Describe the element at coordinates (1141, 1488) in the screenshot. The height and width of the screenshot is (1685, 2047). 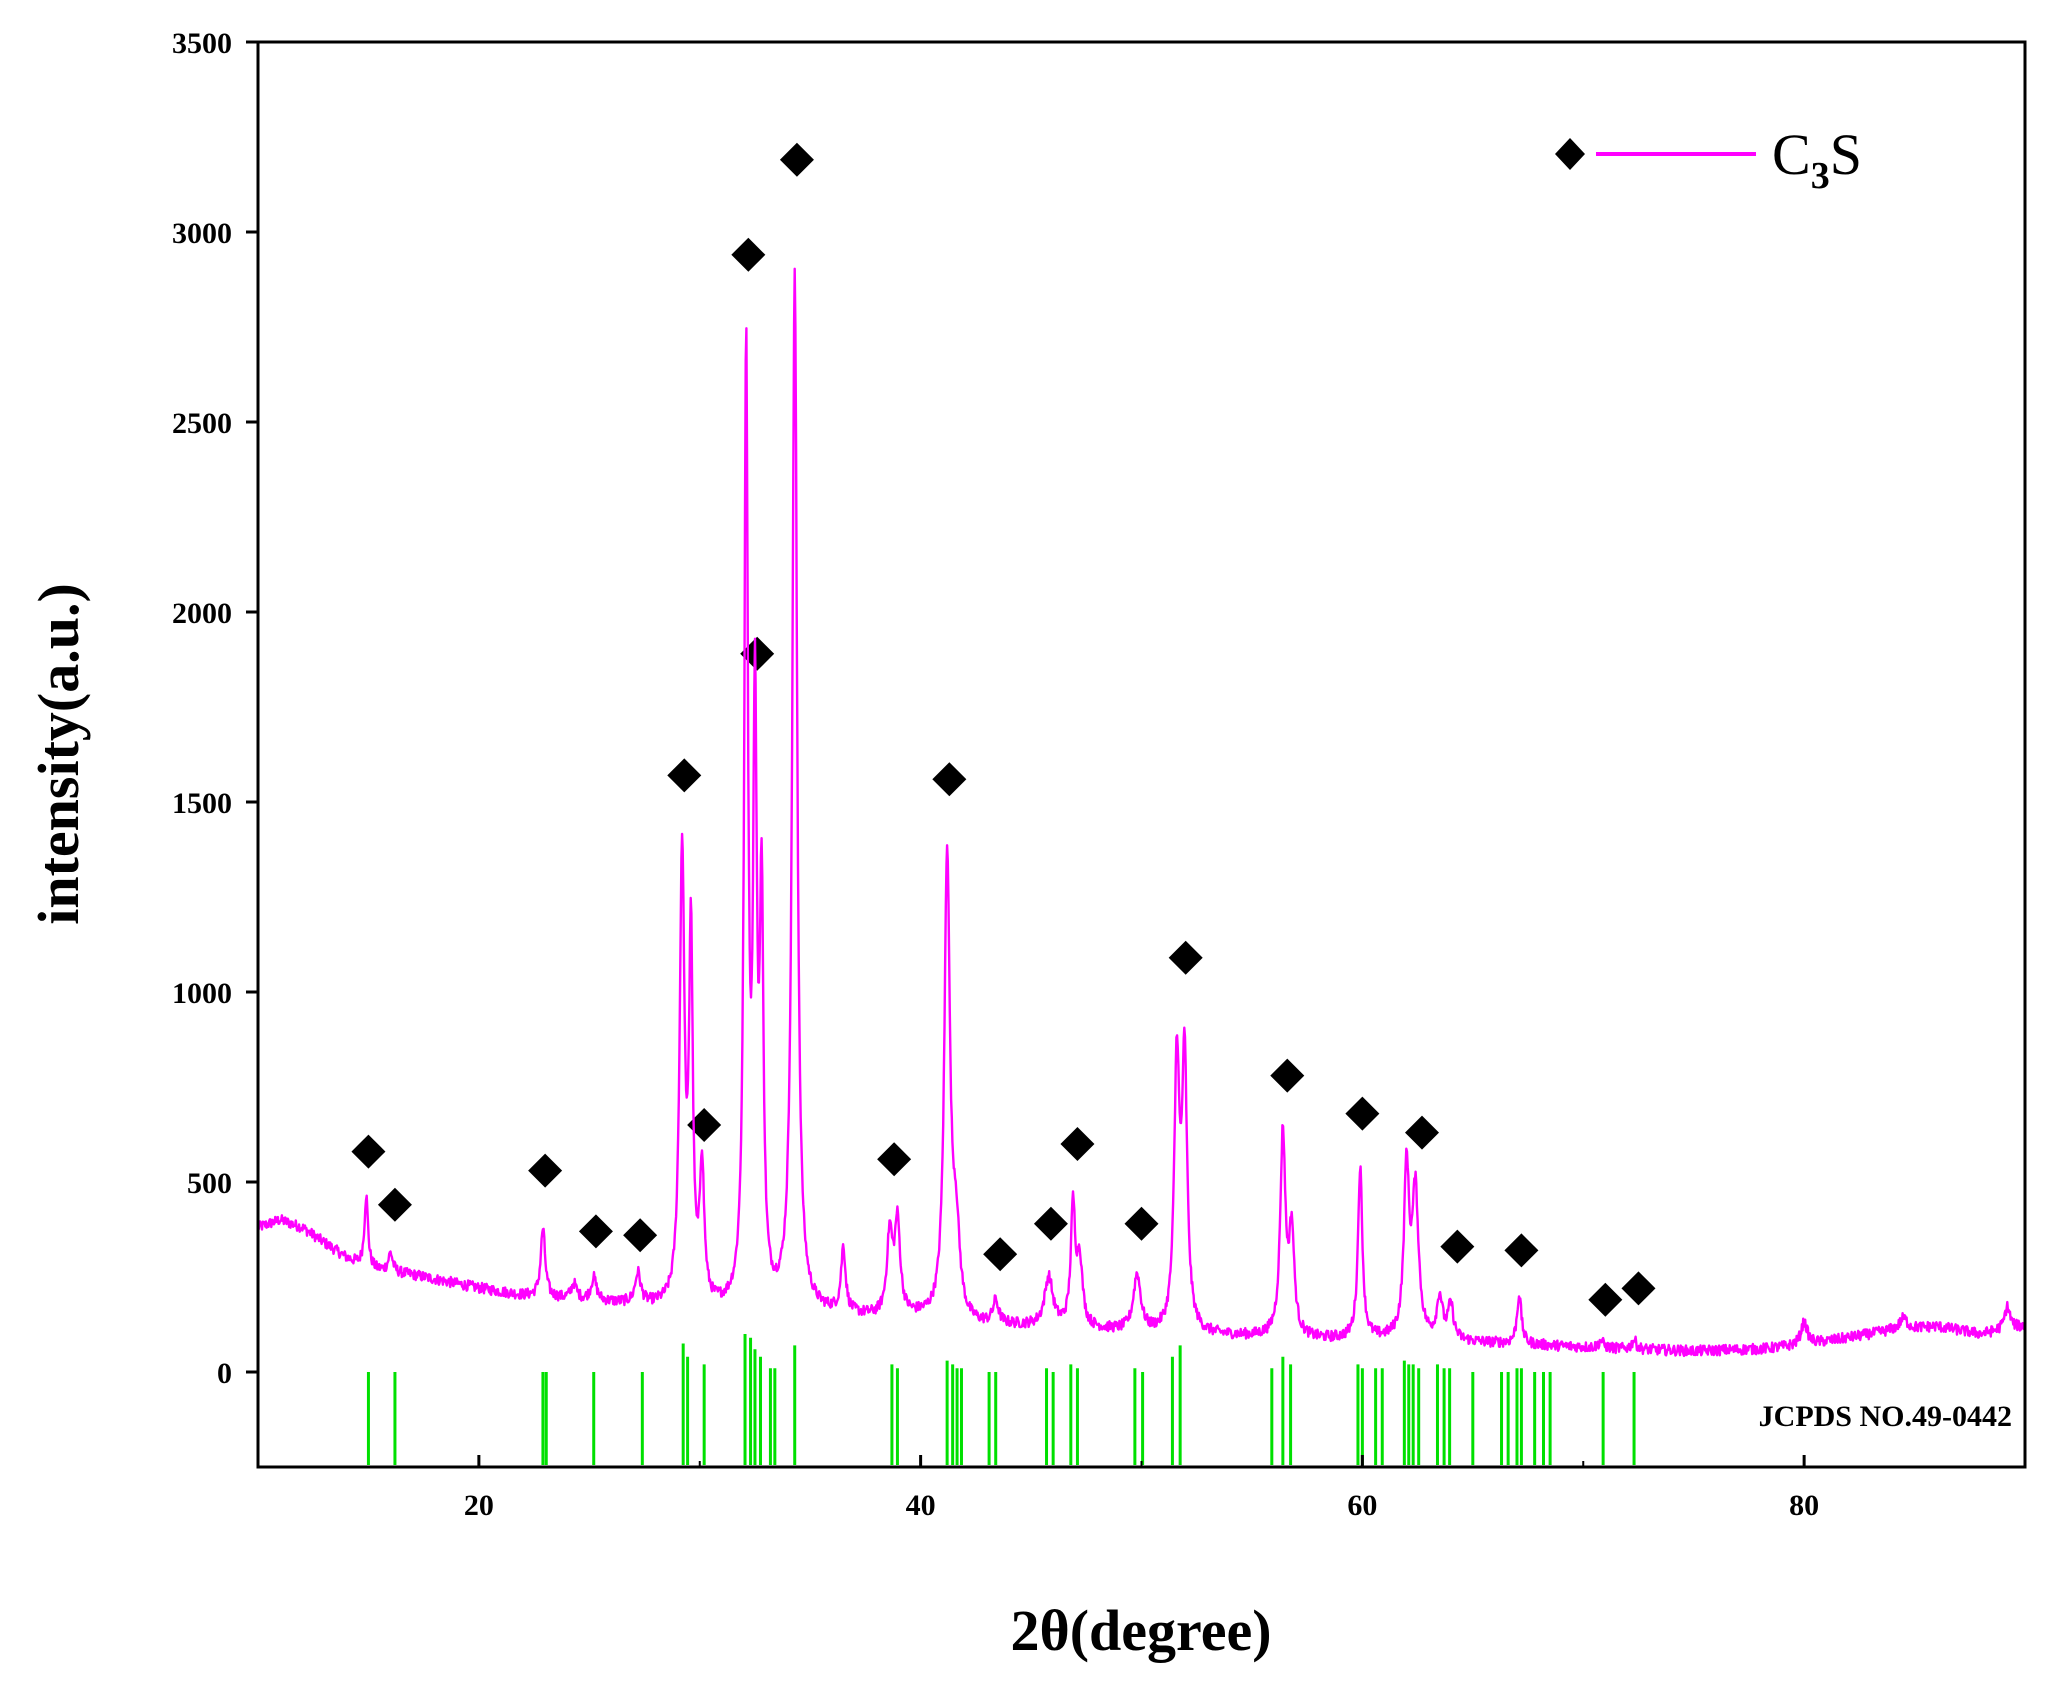
I see `x-axis: 20 40 60 80` at that location.